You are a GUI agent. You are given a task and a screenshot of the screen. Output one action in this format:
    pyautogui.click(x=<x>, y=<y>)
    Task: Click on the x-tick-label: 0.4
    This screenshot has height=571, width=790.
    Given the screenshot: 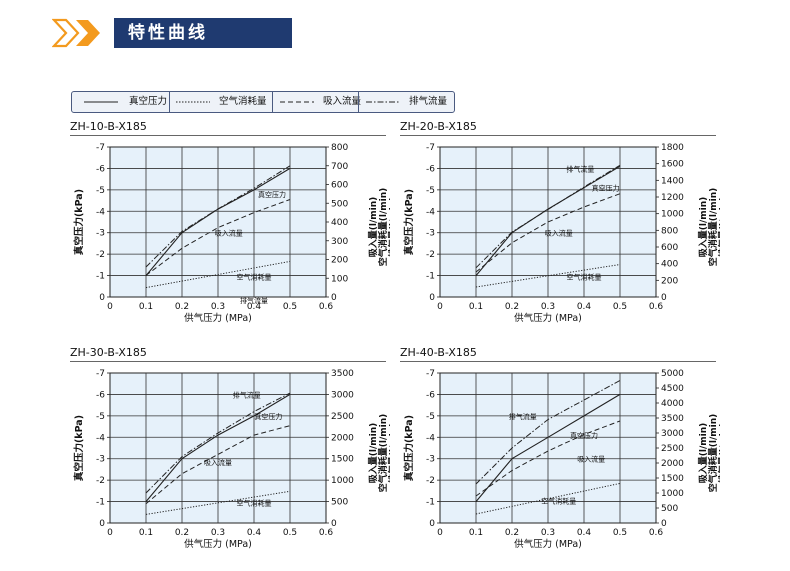 What is the action you would take?
    pyautogui.click(x=584, y=533)
    